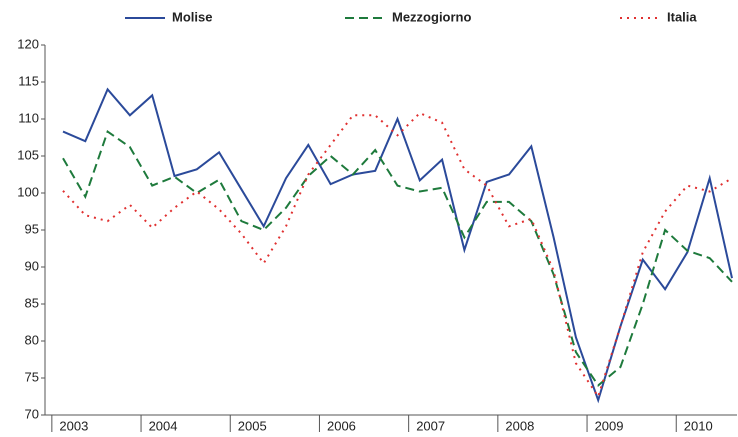  What do you see at coordinates (341, 425) in the screenshot?
I see `x-tick-label: 2006` at bounding box center [341, 425].